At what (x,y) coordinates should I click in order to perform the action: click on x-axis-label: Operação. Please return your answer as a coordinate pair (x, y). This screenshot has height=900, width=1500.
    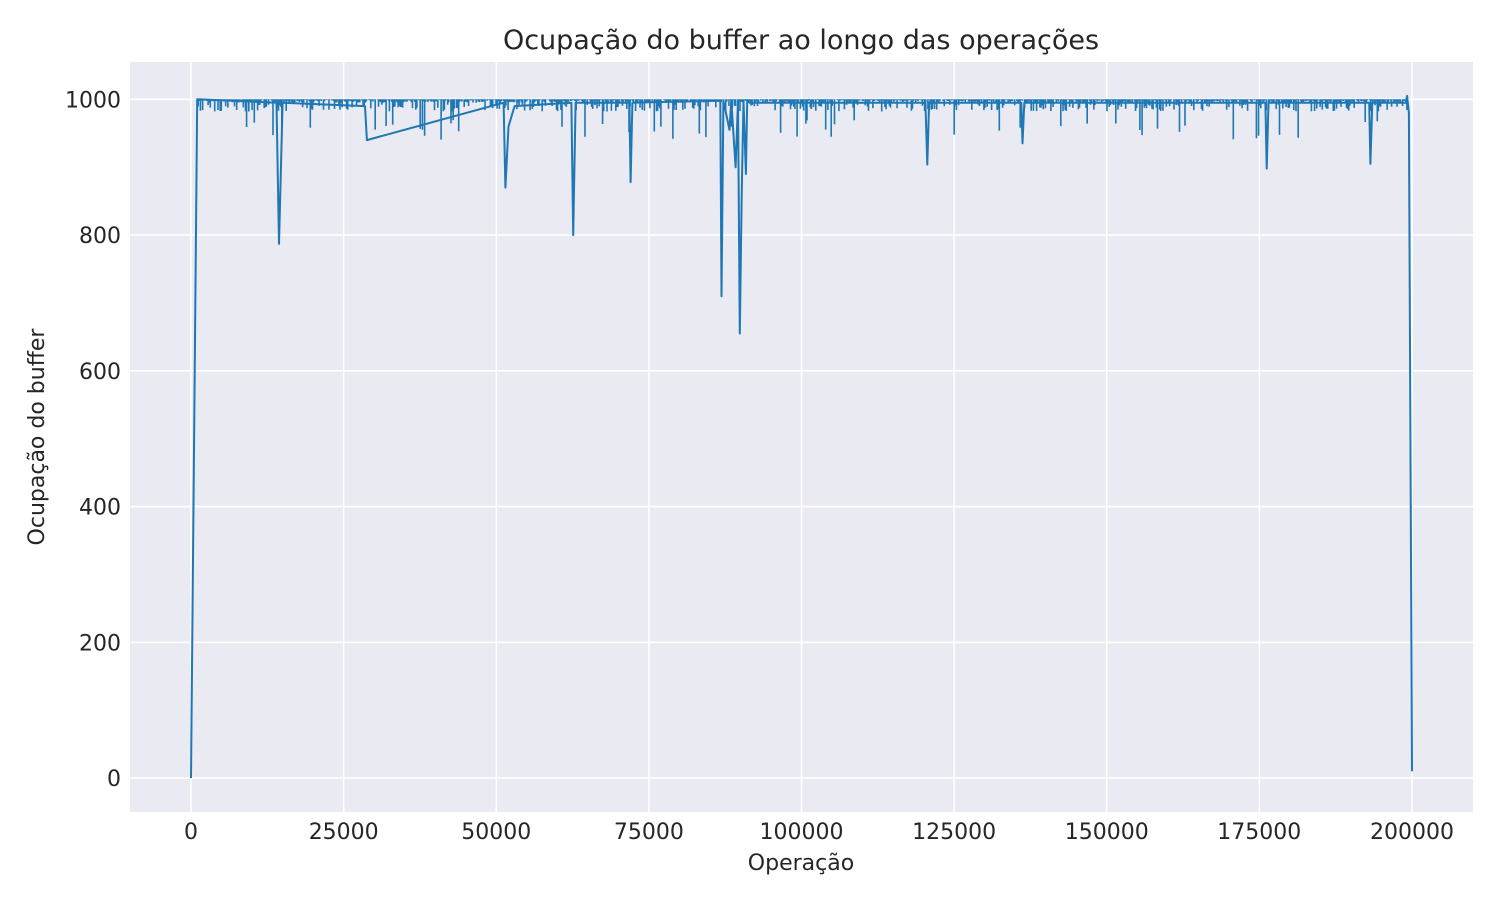
    Looking at the image, I should click on (801, 863).